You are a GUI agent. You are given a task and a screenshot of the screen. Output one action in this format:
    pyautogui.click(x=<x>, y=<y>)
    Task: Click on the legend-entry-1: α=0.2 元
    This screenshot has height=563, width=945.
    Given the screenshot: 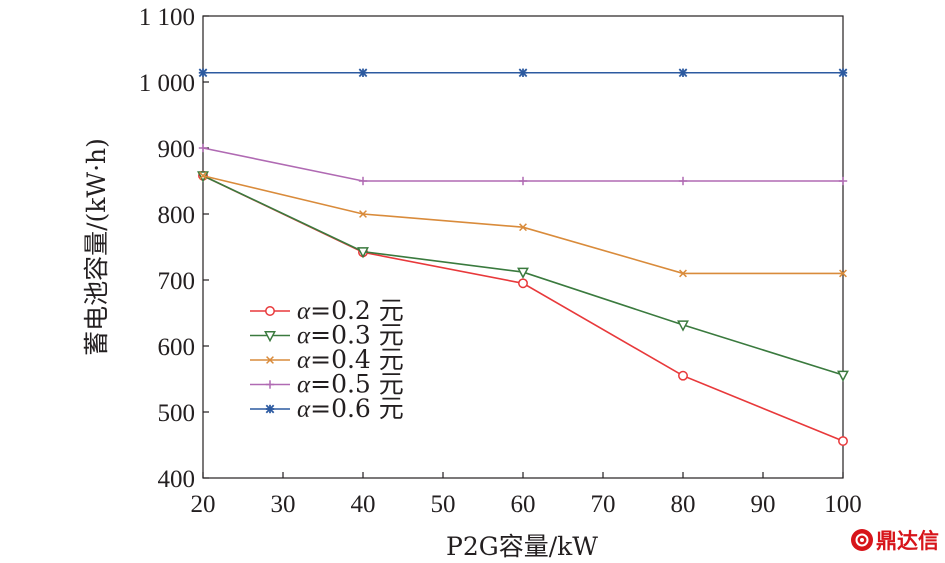 What is the action you would take?
    pyautogui.click(x=327, y=310)
    